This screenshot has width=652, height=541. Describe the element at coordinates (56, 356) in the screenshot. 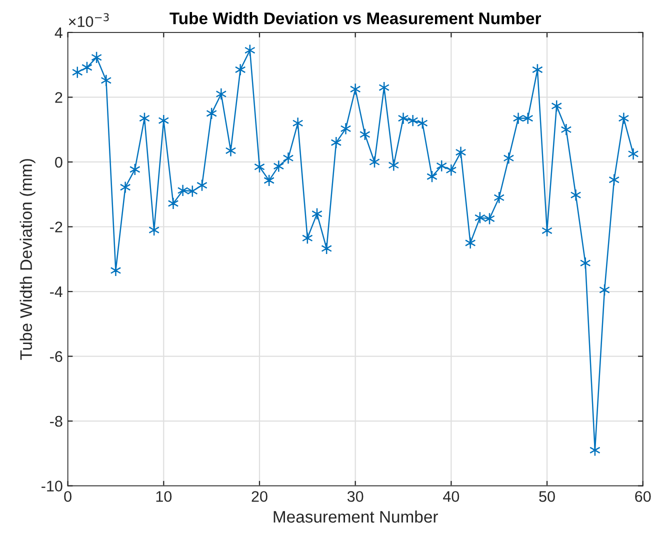

I see `y-tick-label: -6` at that location.